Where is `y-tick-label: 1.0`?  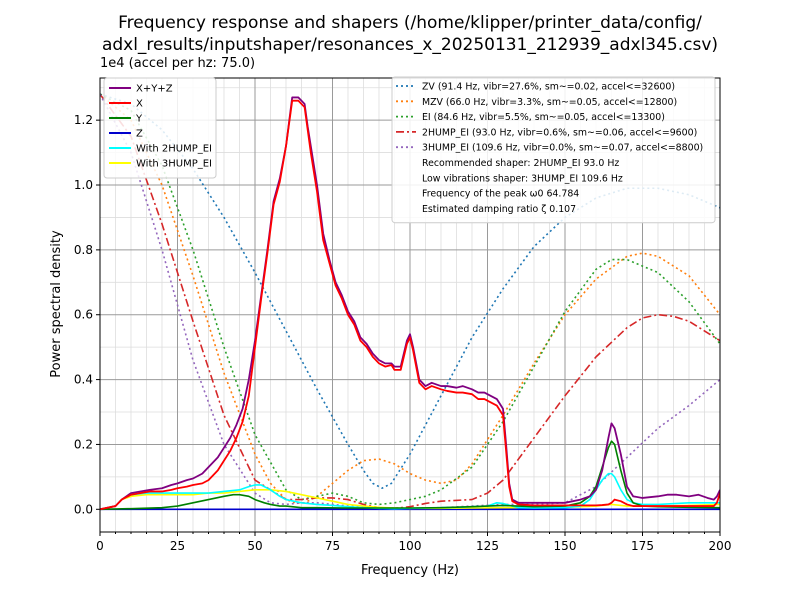
y-tick-label: 1.0 is located at coordinates (83, 185).